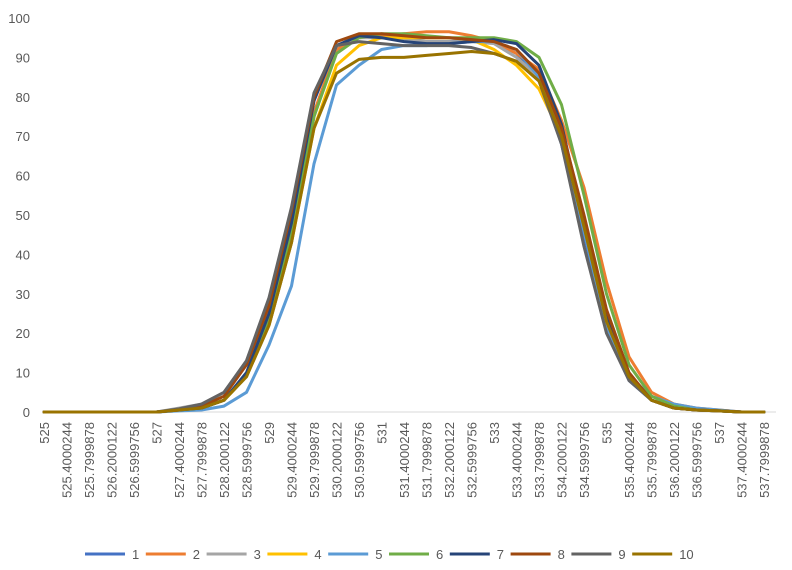 This screenshot has width=792, height=570. Describe the element at coordinates (23, 97) in the screenshot. I see `y-tick-label: 80` at that location.